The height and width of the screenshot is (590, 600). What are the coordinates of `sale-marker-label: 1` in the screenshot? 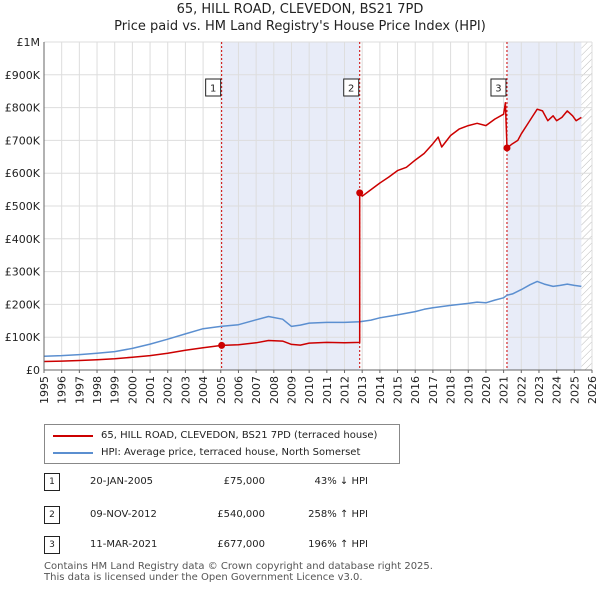 It's located at (213, 89).